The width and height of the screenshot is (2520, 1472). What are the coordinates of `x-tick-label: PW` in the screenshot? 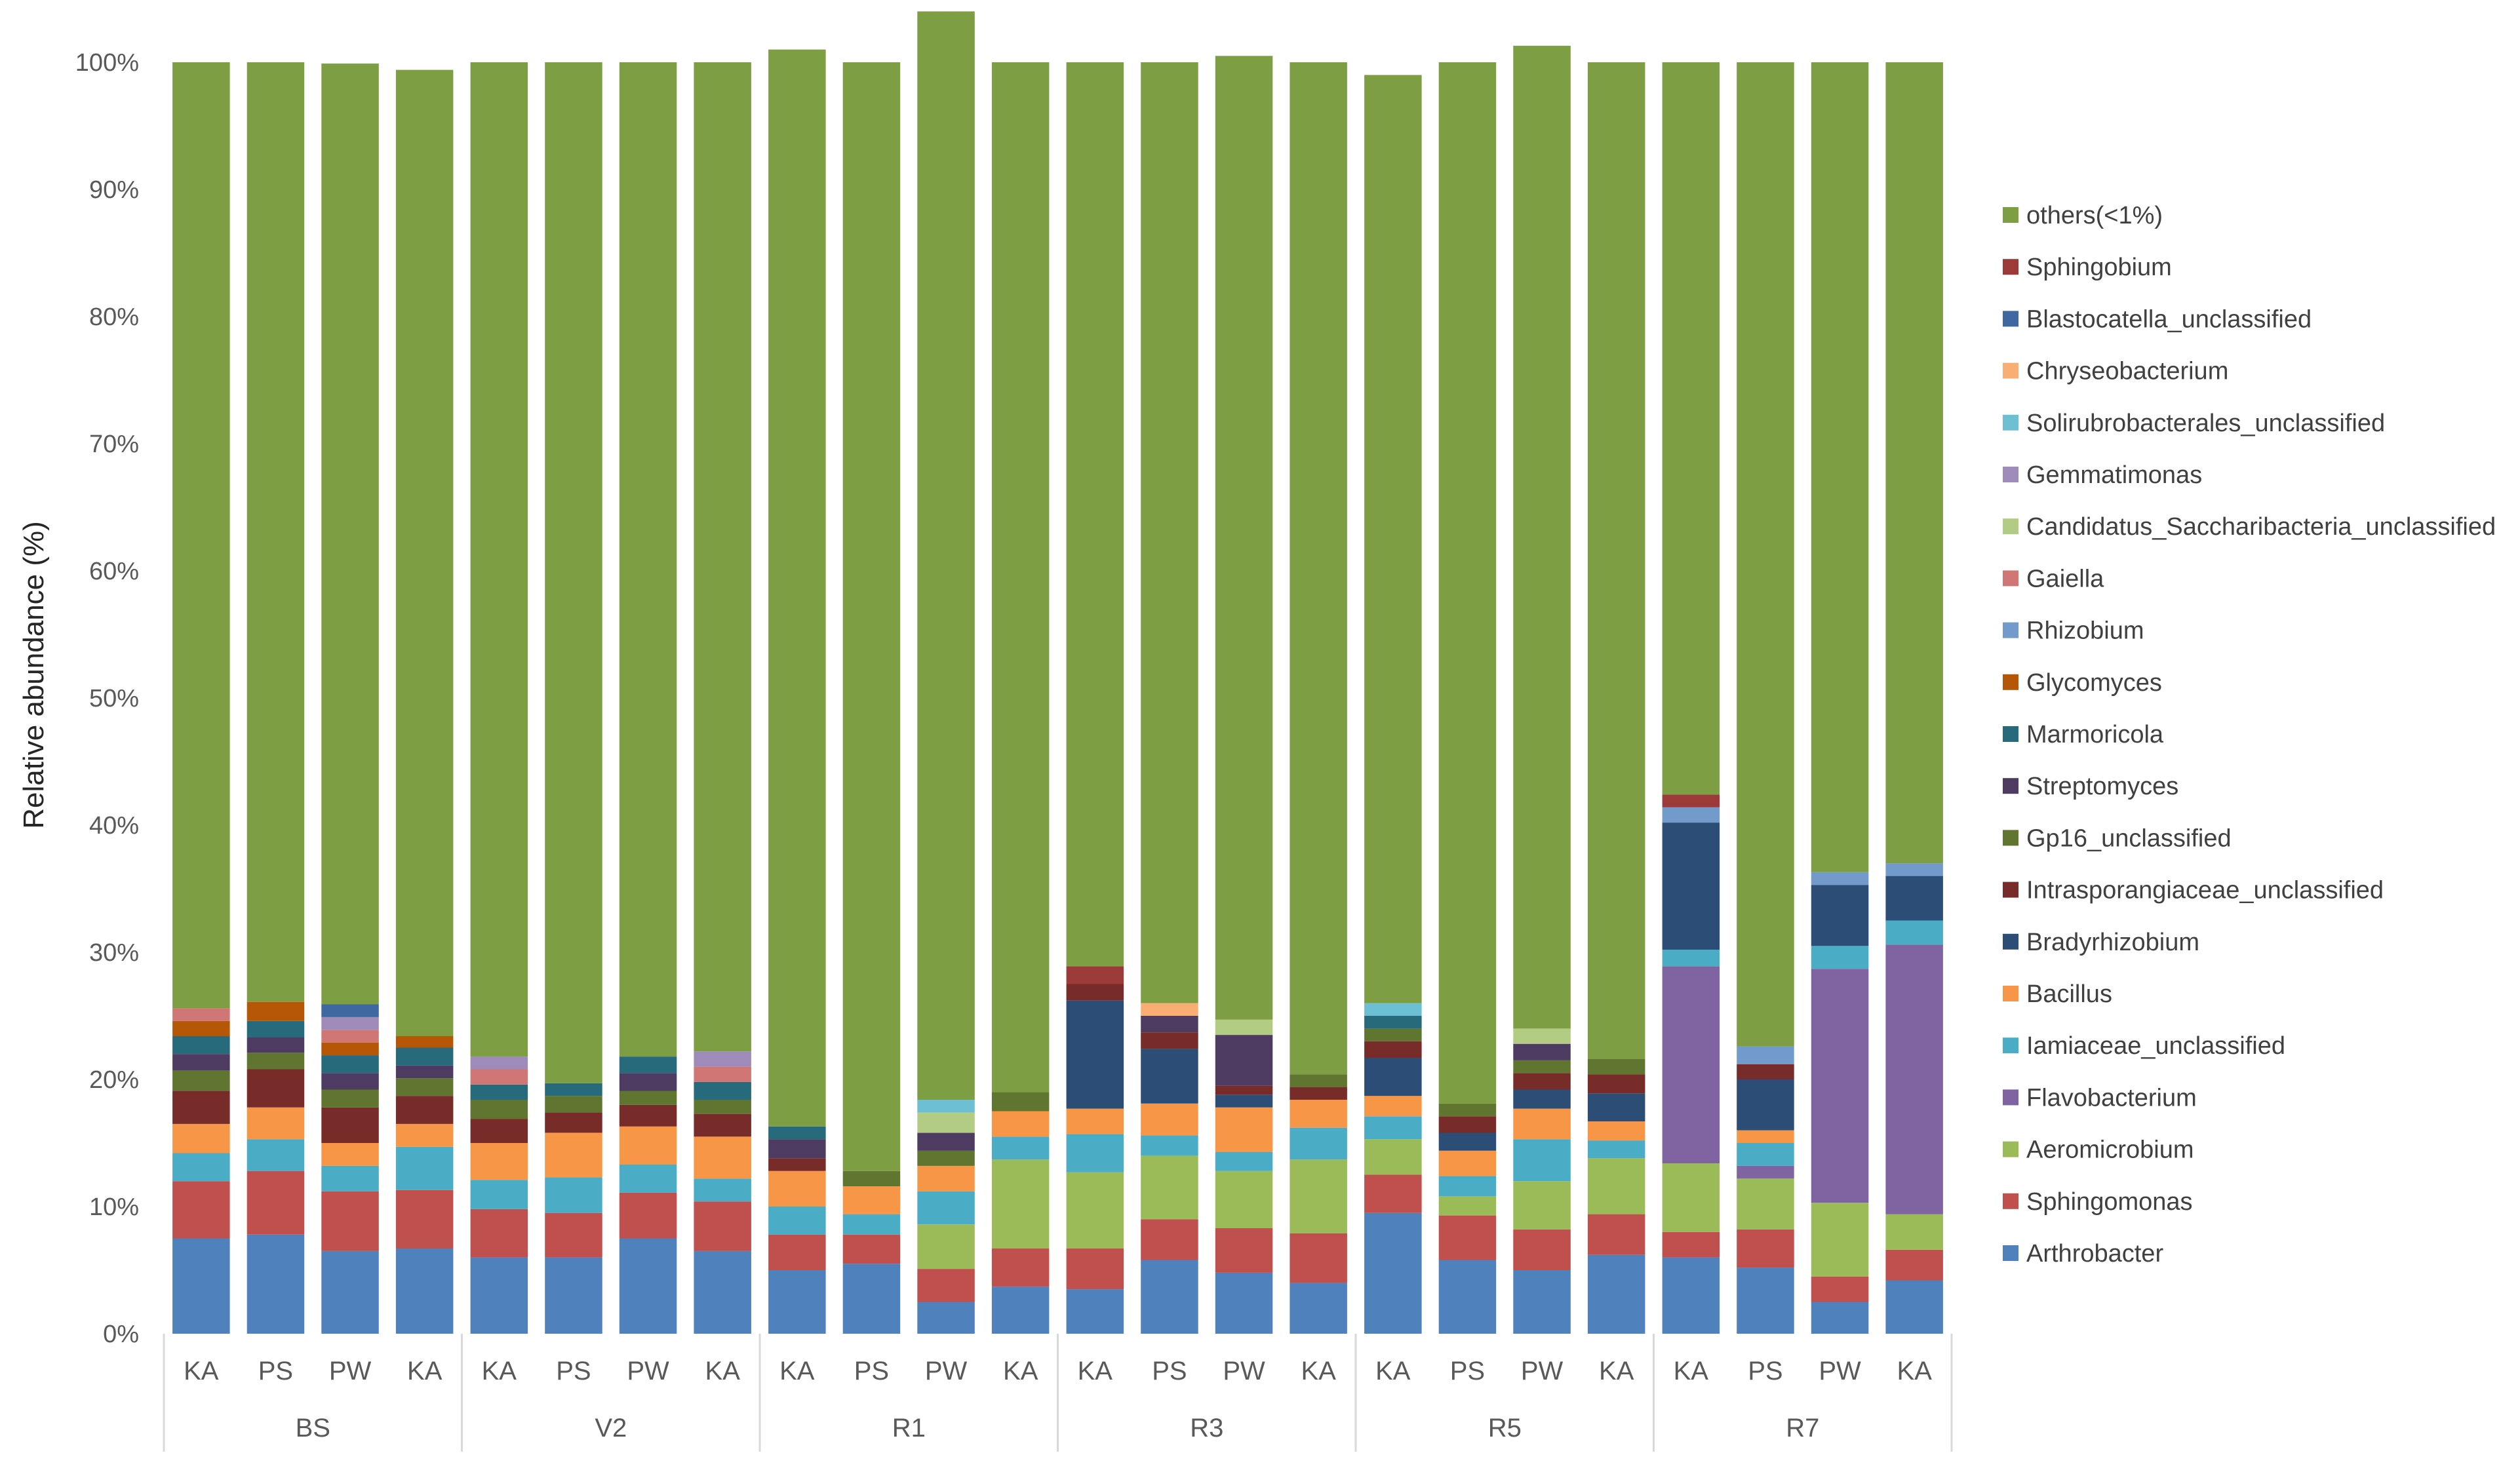 It's located at (946, 1371).